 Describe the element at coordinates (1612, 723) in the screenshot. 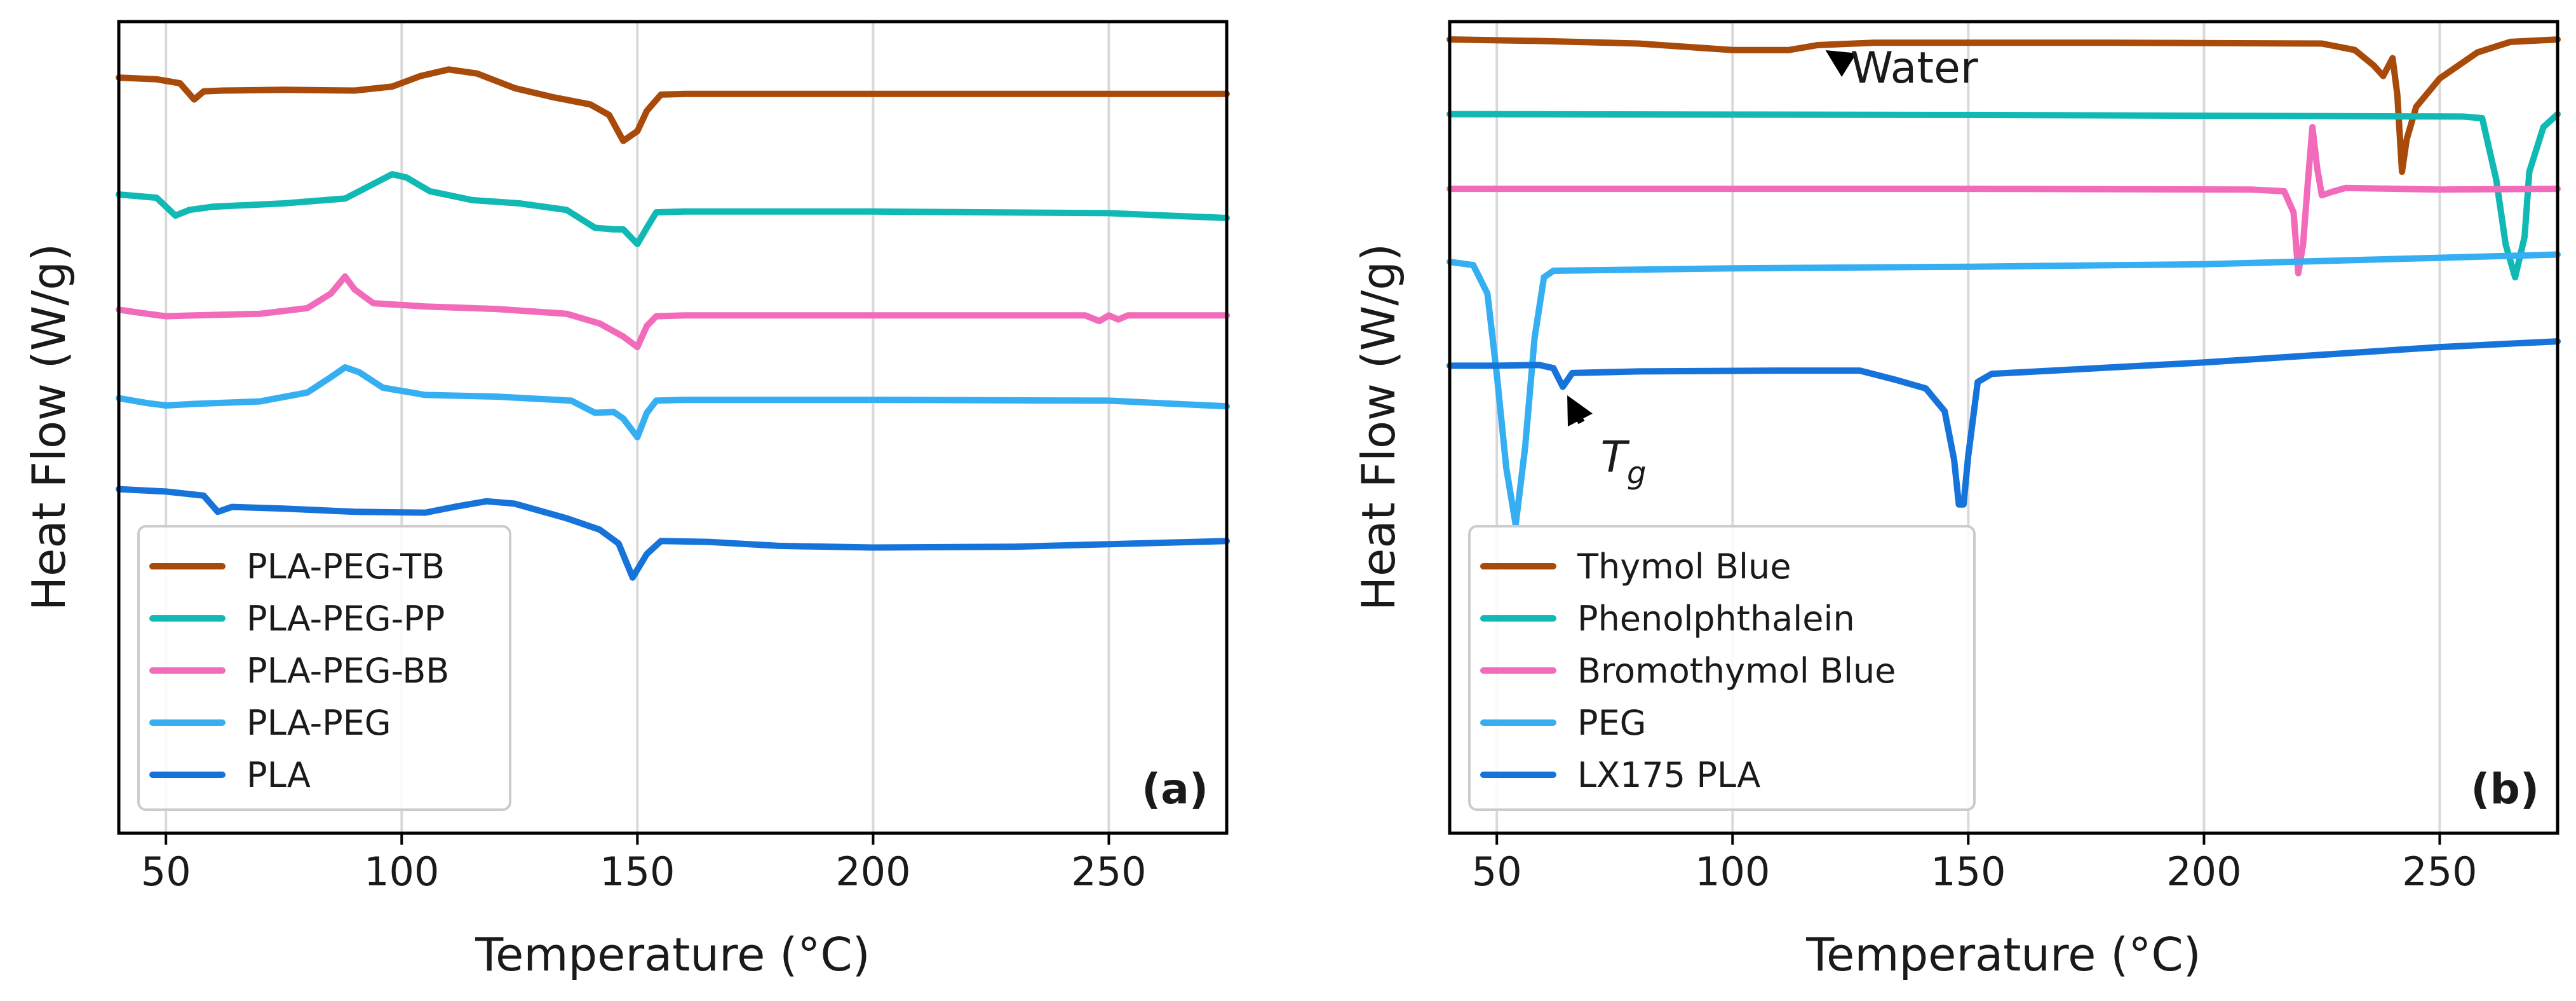

I see `chart-b-legend-label-peg: PEG` at that location.